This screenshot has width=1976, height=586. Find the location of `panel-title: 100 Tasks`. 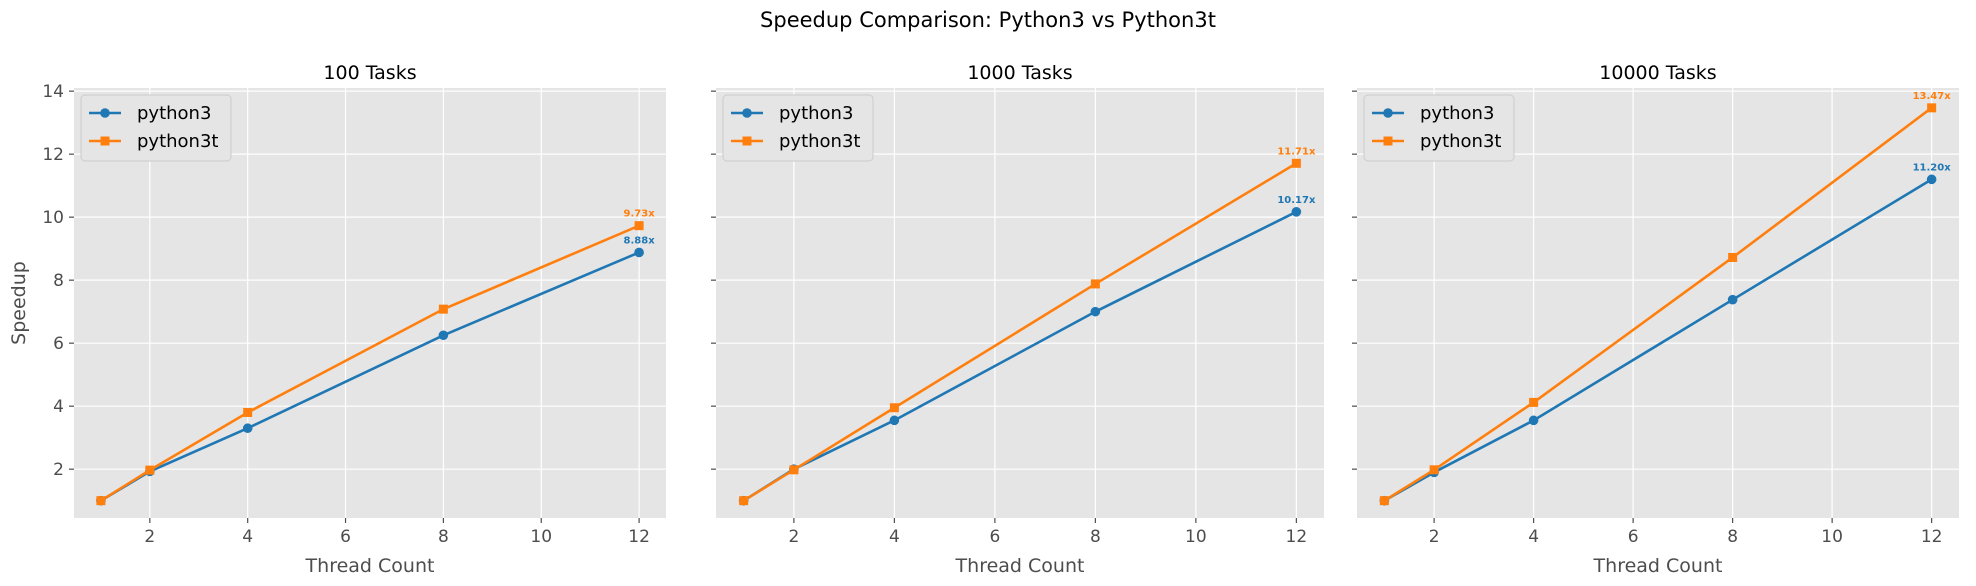

panel-title: 100 Tasks is located at coordinates (369, 73).